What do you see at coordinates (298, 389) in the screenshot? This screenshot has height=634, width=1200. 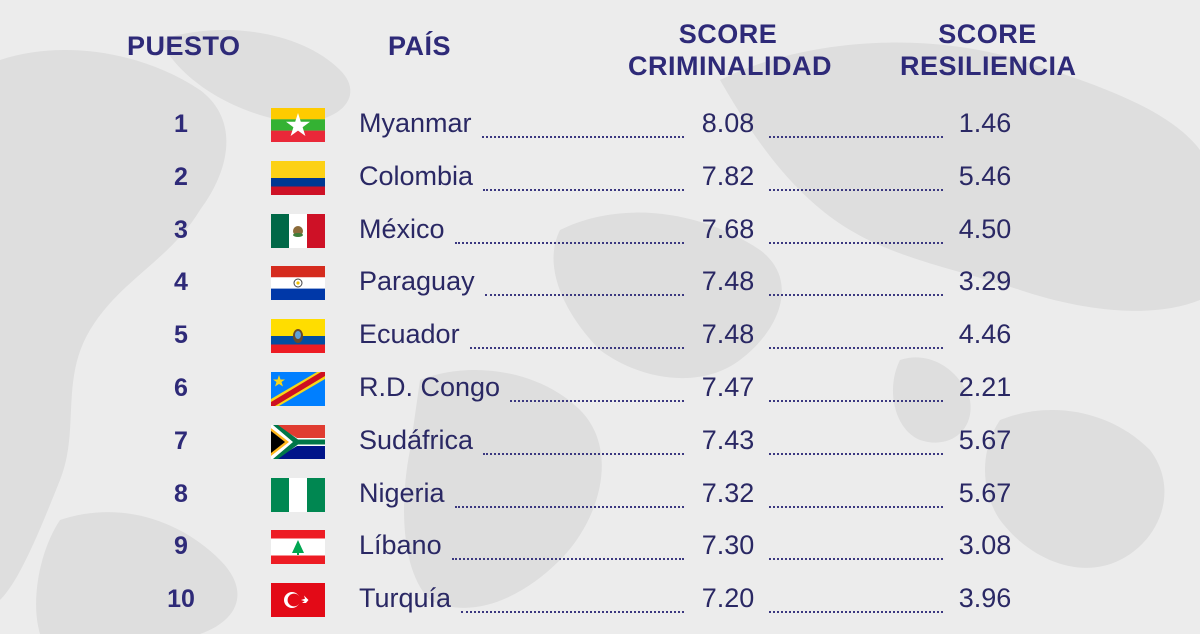 I see `dr-congo-flag` at bounding box center [298, 389].